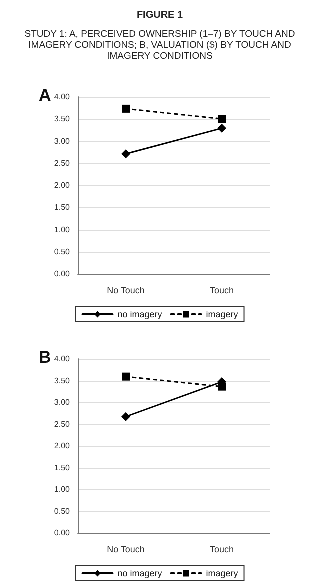 Image resolution: width=320 pixels, height=585 pixels. Describe the element at coordinates (160, 15) in the screenshot. I see `caption: FIGURE 1` at that location.